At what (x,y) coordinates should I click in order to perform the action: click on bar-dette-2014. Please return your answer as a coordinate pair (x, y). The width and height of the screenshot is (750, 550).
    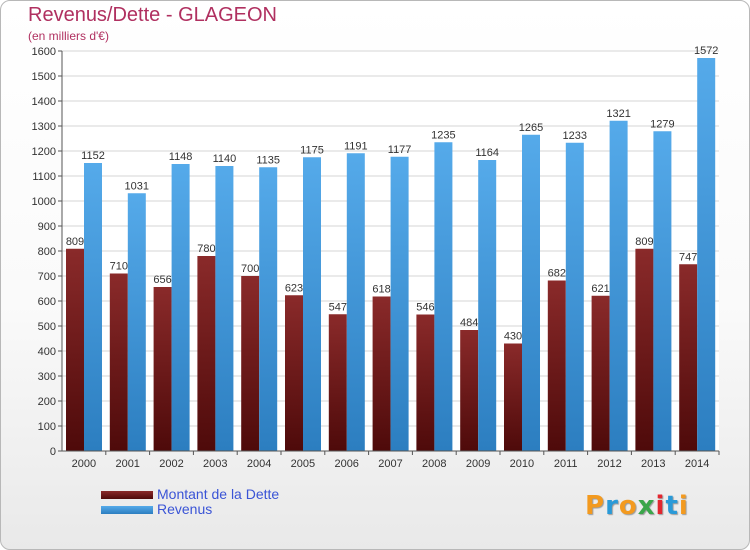
    Looking at the image, I should click on (688, 357).